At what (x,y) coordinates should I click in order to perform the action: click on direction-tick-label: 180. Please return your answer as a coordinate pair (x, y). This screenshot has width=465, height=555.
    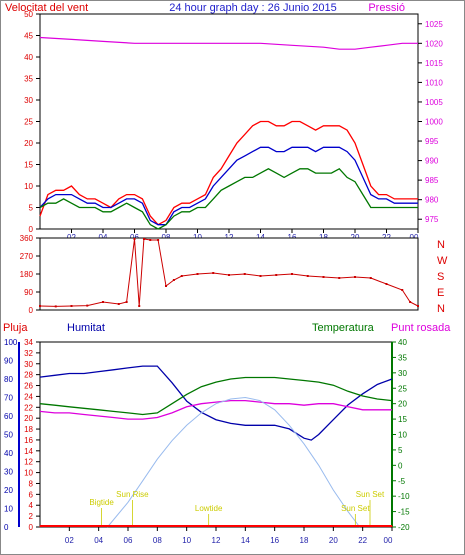
    Looking at the image, I should click on (27, 274).